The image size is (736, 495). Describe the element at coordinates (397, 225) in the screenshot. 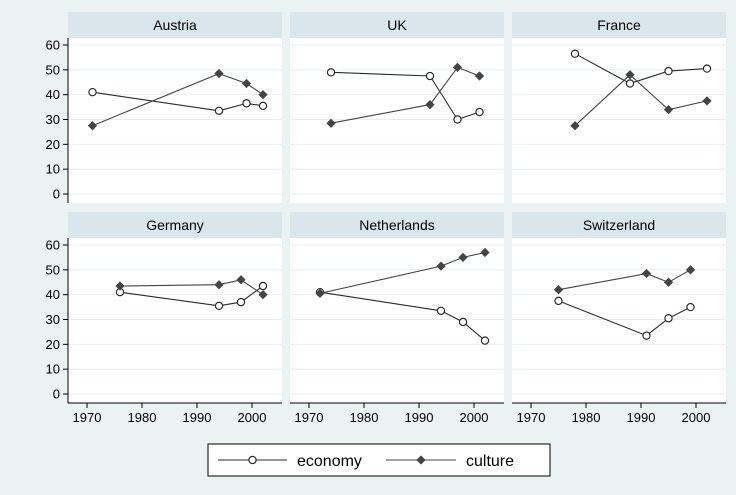

I see `panel-strip-netherlands` at that location.